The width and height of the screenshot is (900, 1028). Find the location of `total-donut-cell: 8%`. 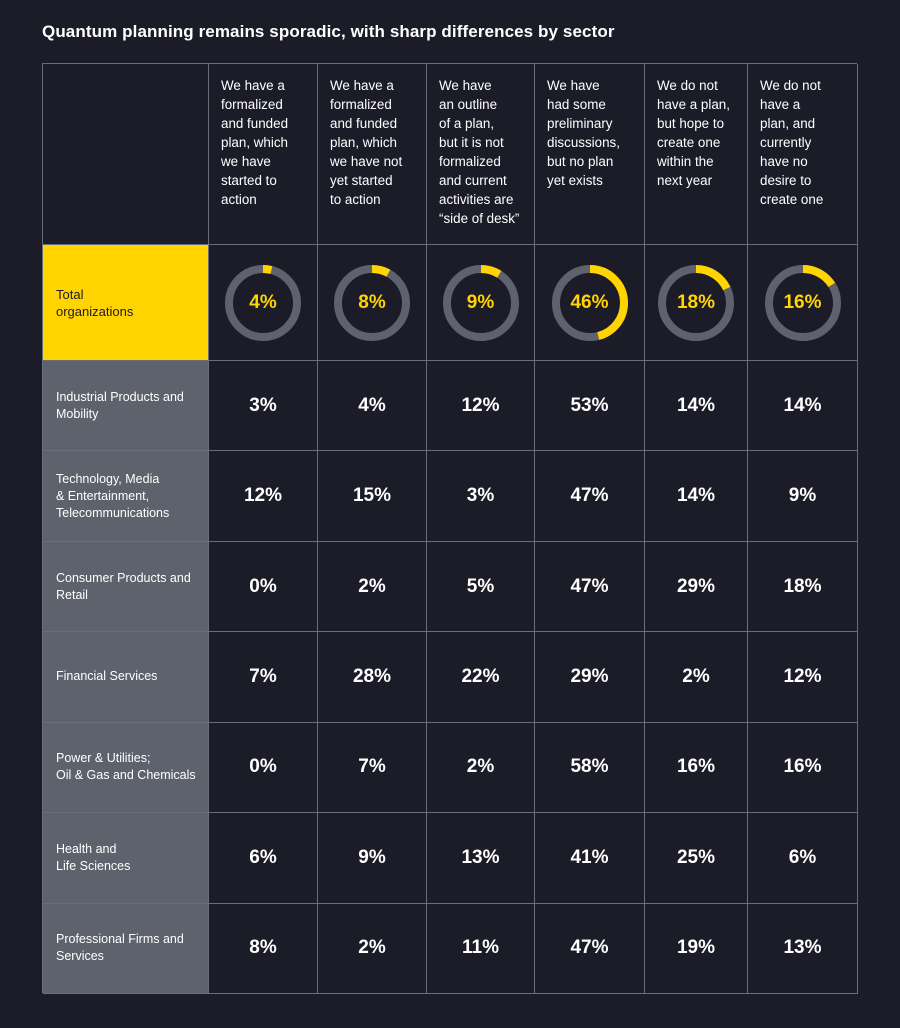

total-donut-cell: 8% is located at coordinates (372, 303).